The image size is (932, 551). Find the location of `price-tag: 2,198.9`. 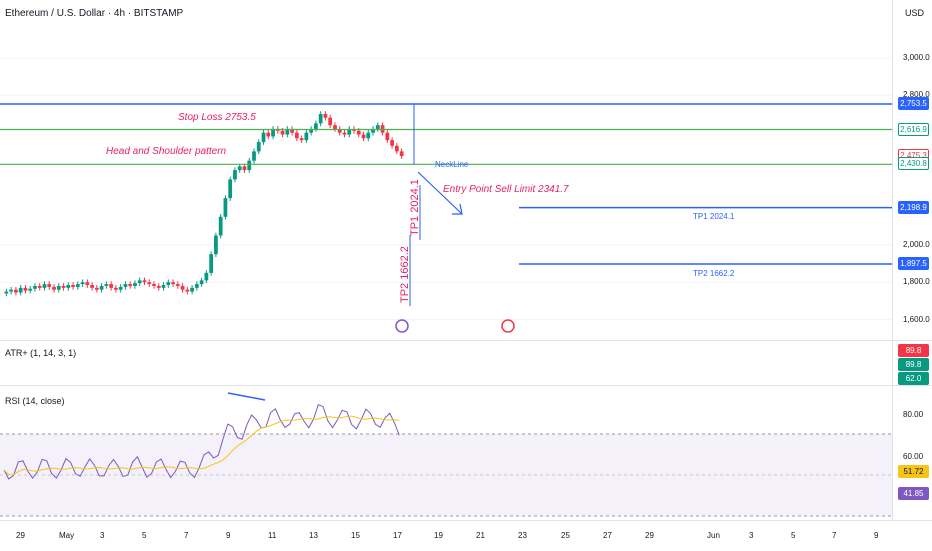

price-tag: 2,198.9 is located at coordinates (913, 207).